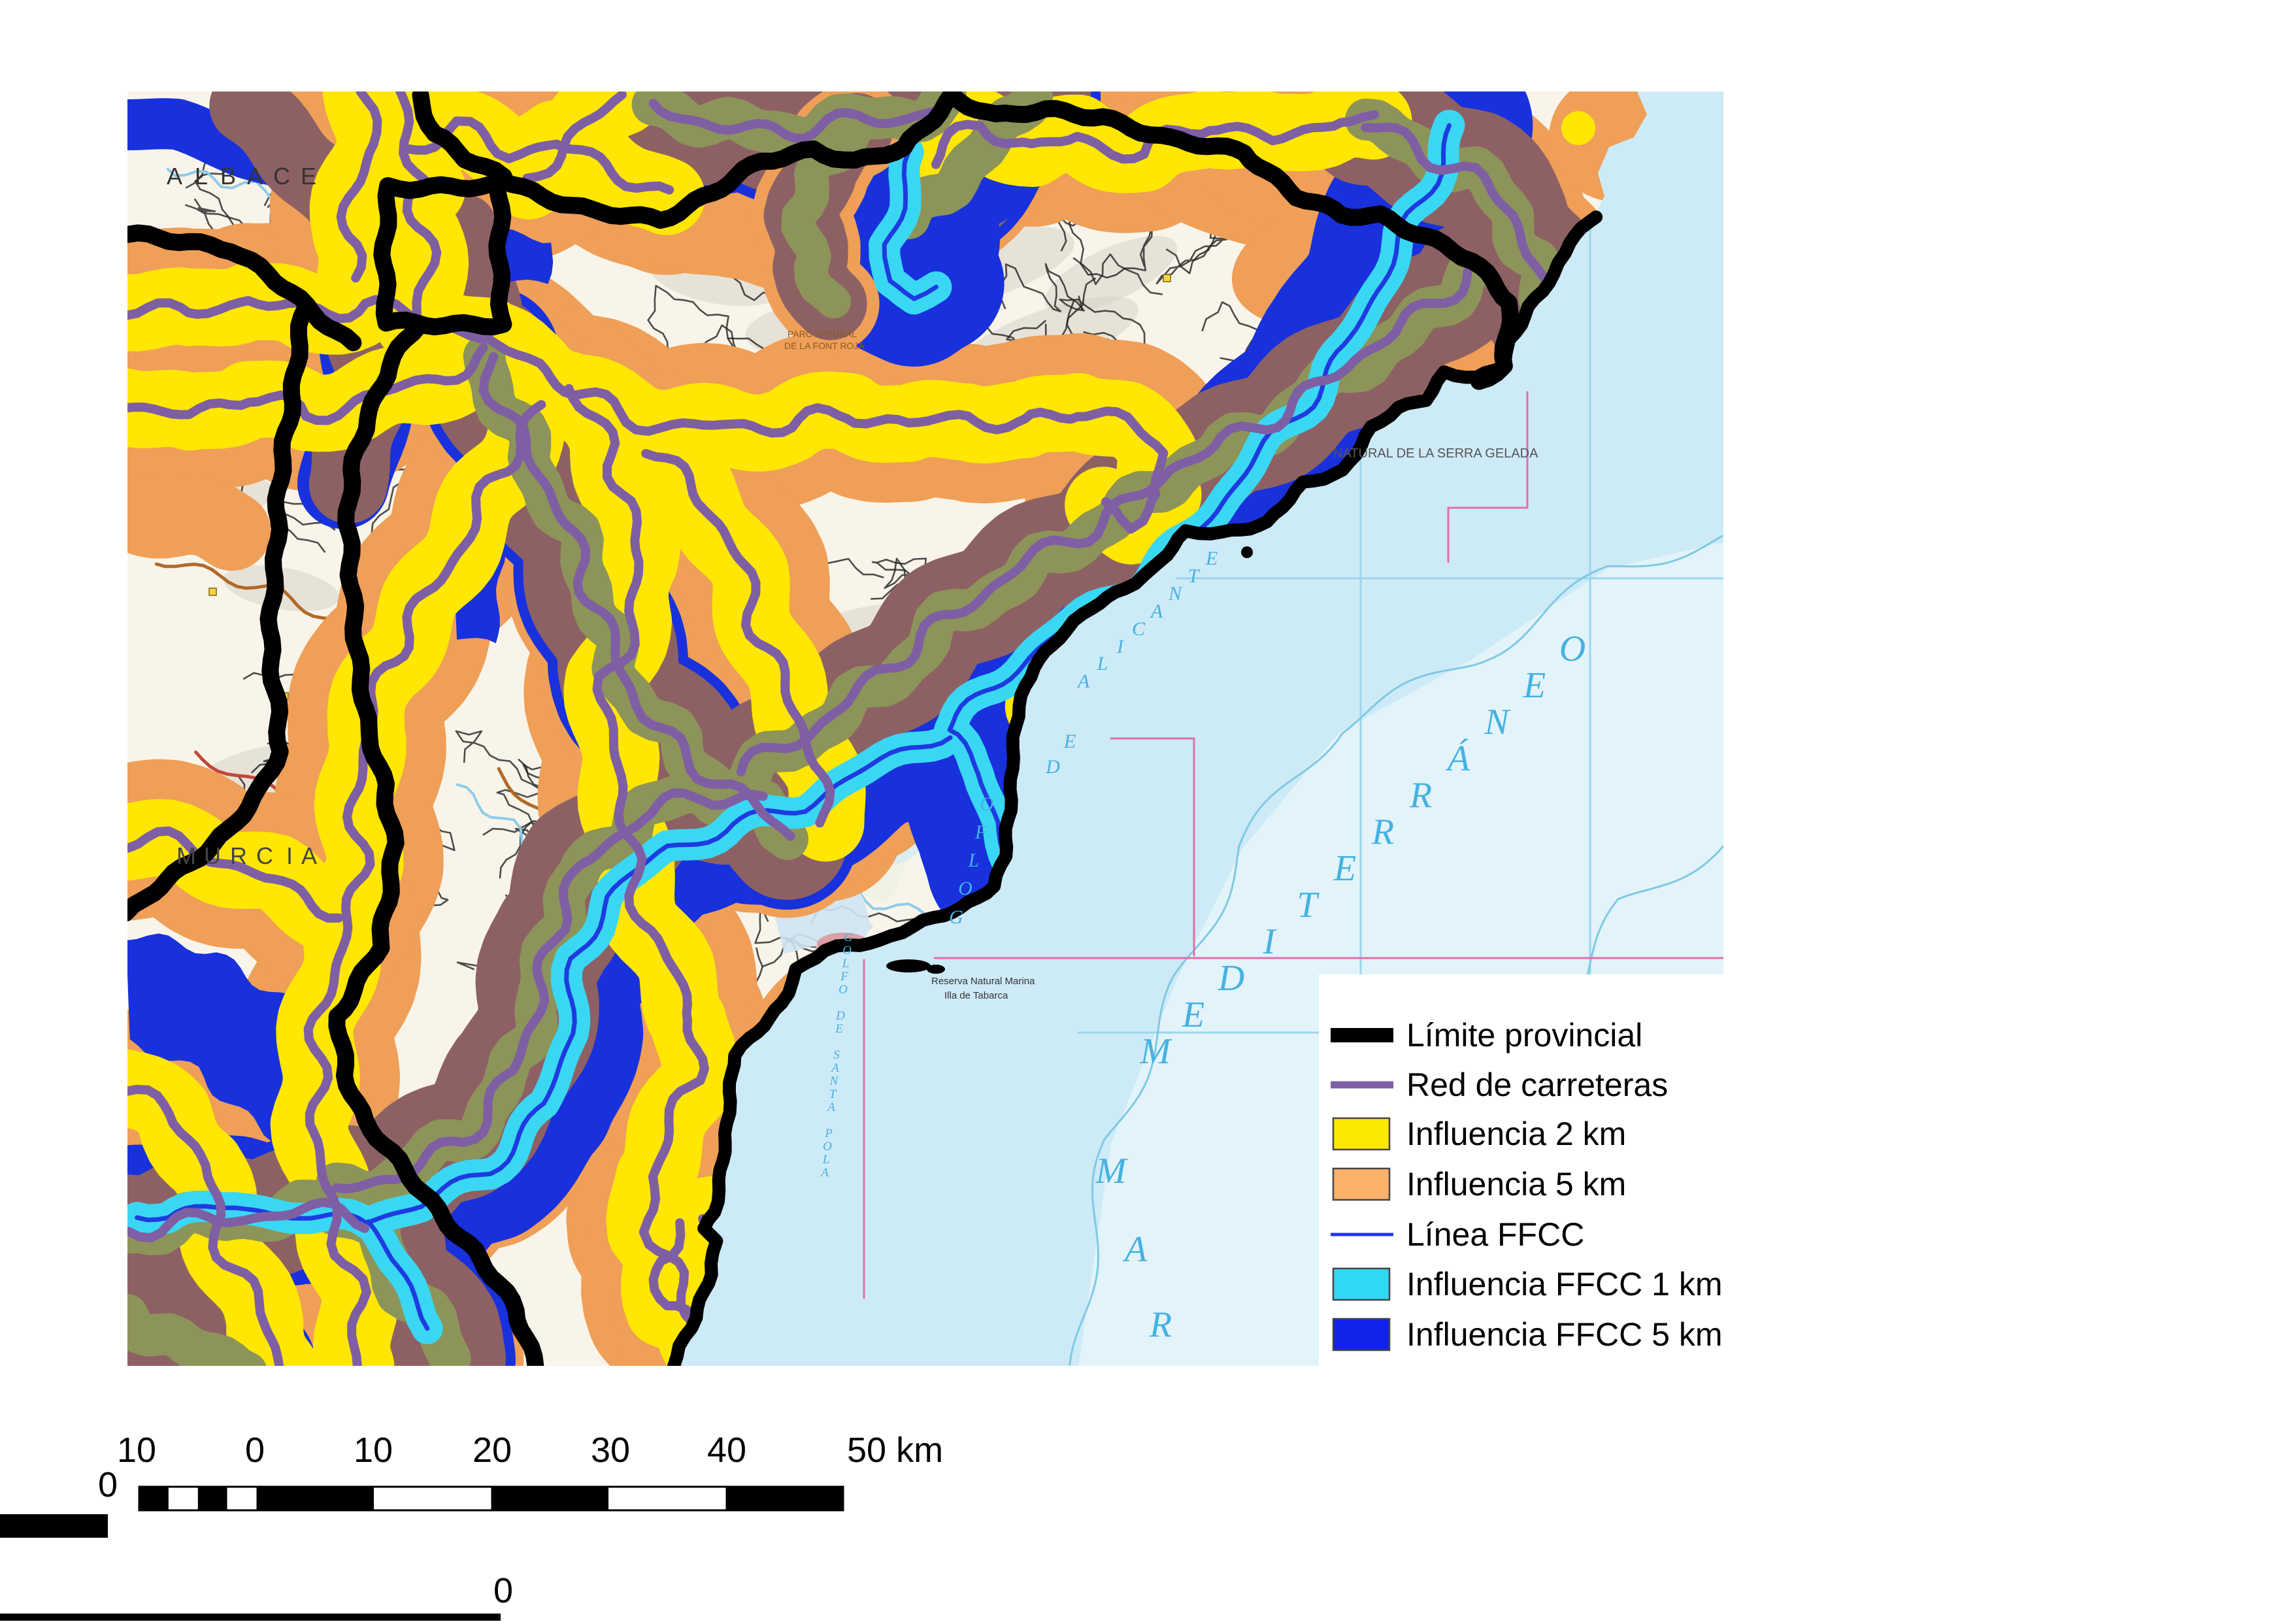 The image size is (2292, 1624). What do you see at coordinates (1516, 1134) in the screenshot?
I see `svg-text: Influencia 2 km` at bounding box center [1516, 1134].